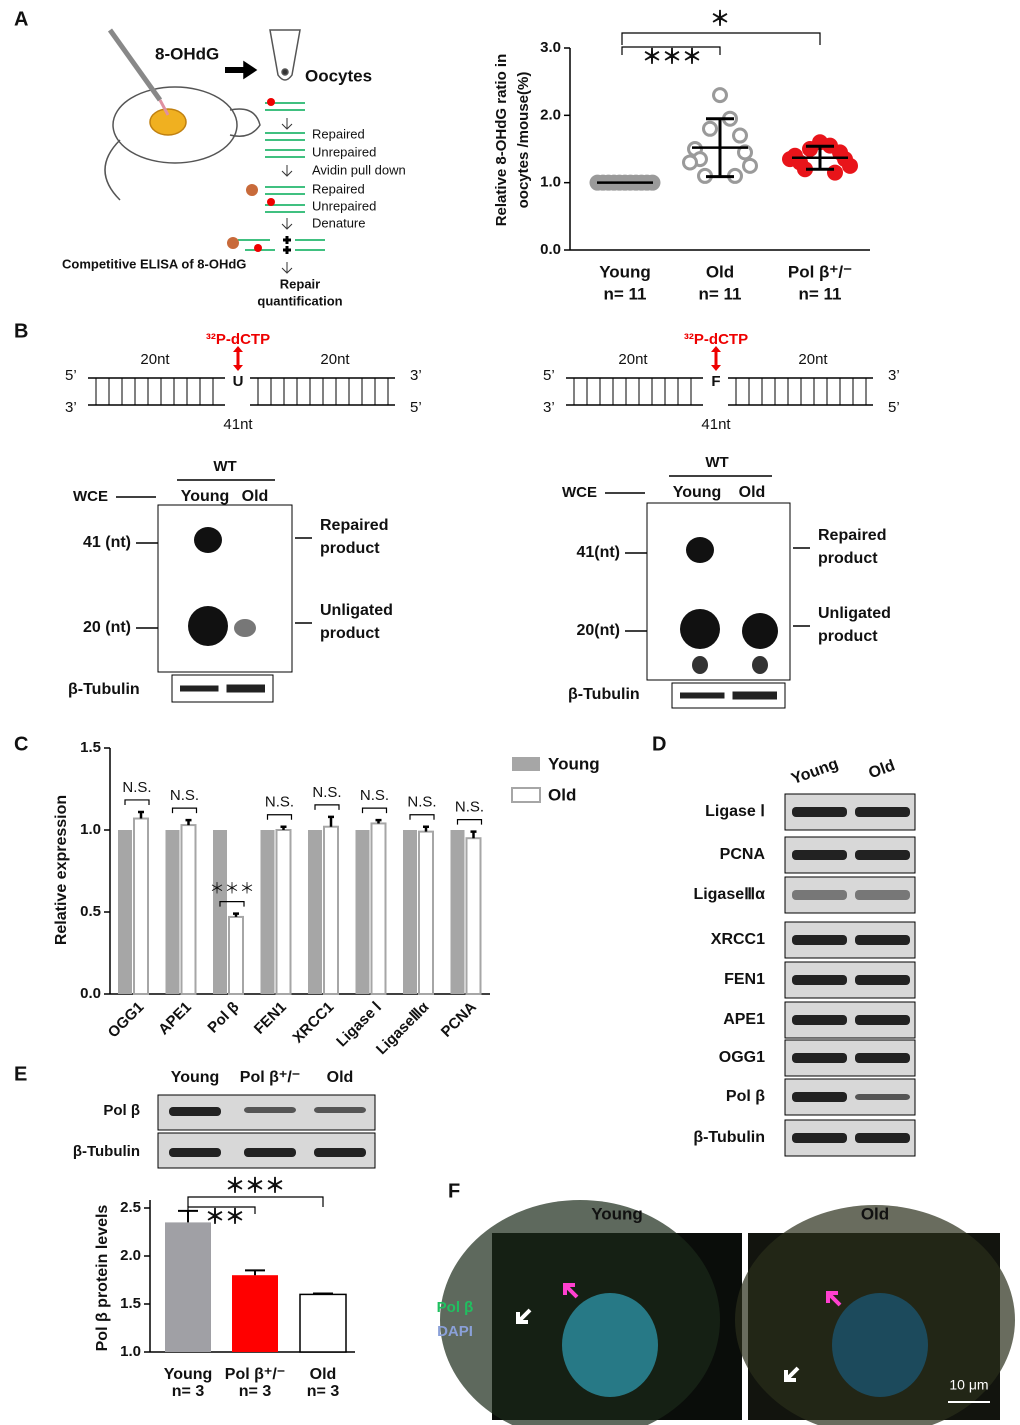 The width and height of the screenshot is (1020, 1425). Describe the element at coordinates (126, 1020) in the screenshot. I see `x-tick-label: OGG1` at that location.